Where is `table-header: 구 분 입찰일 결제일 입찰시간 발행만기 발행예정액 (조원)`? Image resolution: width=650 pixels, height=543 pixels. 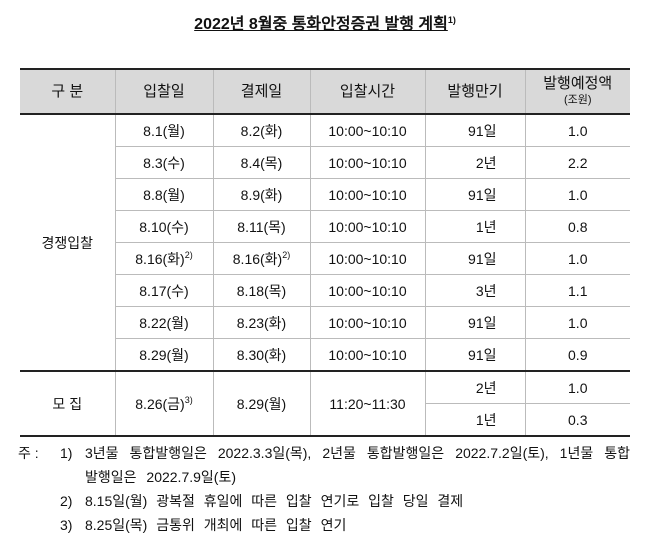
table-header: 구 분 입찰일 결제일 입찰시간 발행만기 발행예정액 (조원) is located at coordinates (325, 91).